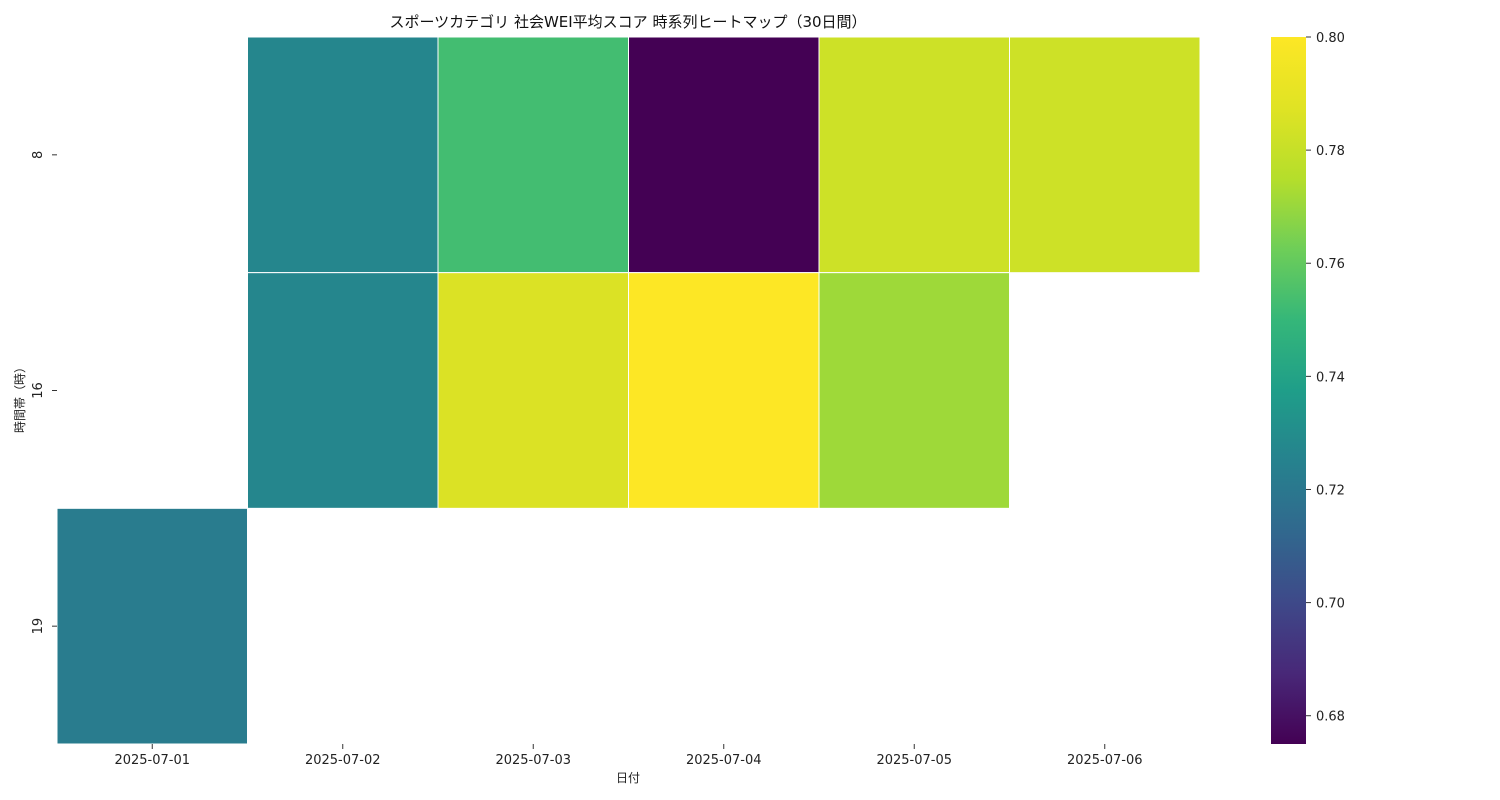 The image size is (1500, 800). I want to click on x-tick-label: 2025-07-02, so click(343, 760).